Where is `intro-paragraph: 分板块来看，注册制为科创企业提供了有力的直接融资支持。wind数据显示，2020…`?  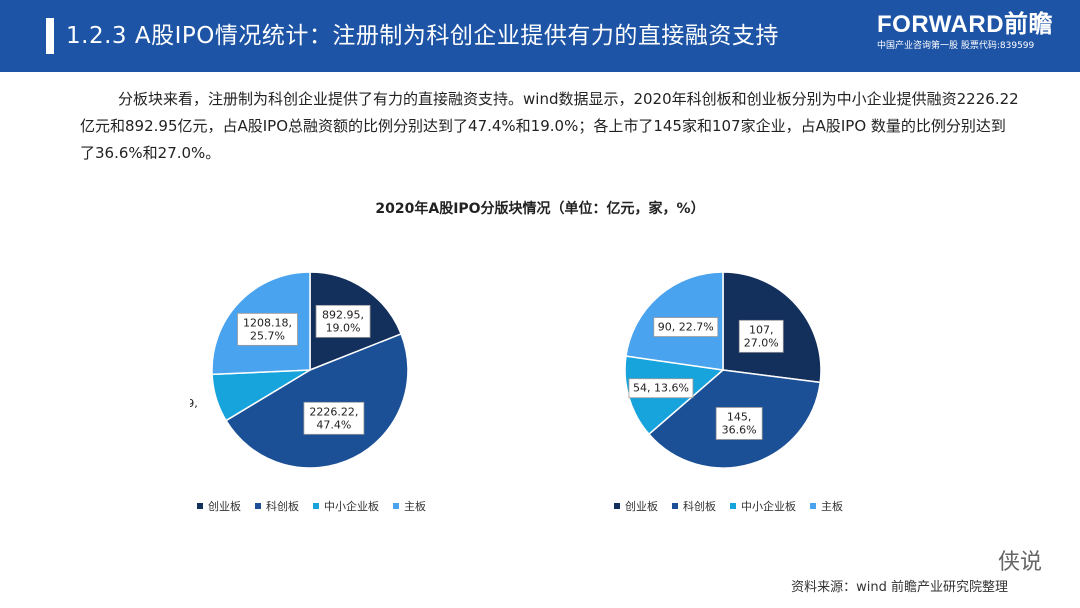 intro-paragraph: 分板块来看，注册制为科创企业提供了有力的直接融资支持。wind数据显示，2020… is located at coordinates (549, 126).